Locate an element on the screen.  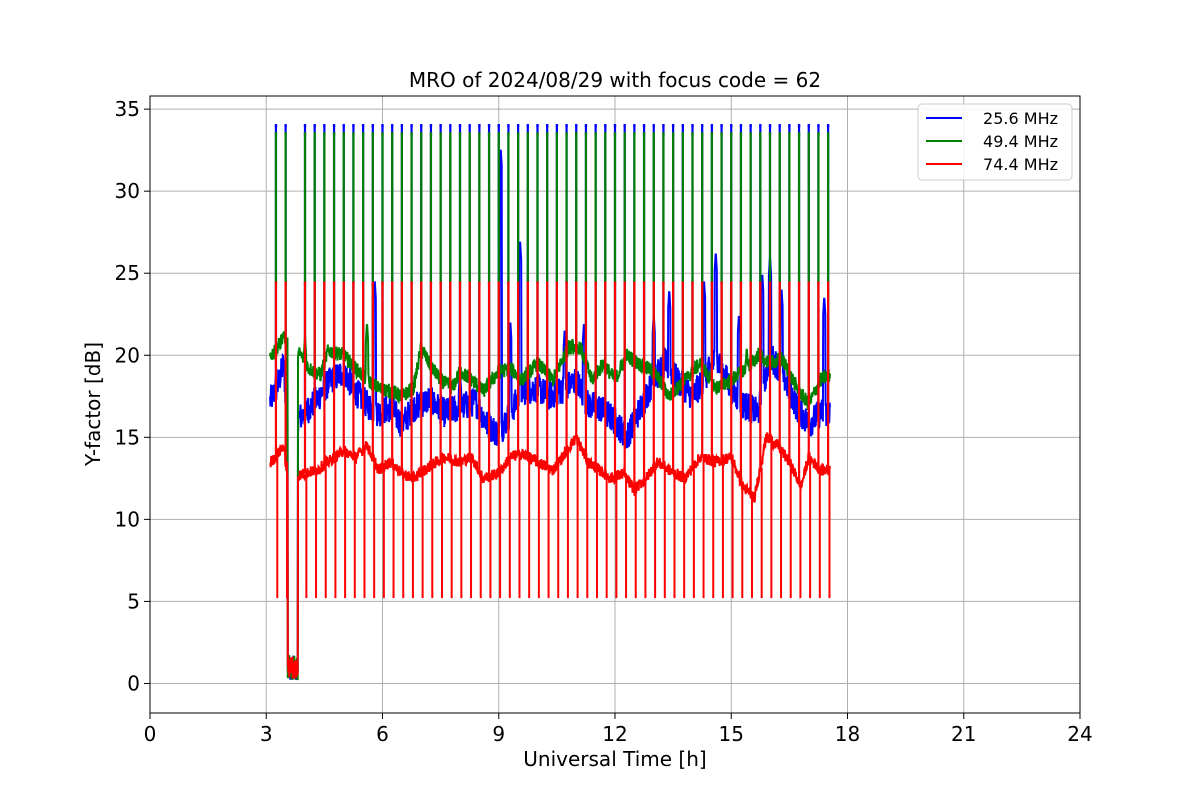
y-tick-label: 20 is located at coordinates (127, 355).